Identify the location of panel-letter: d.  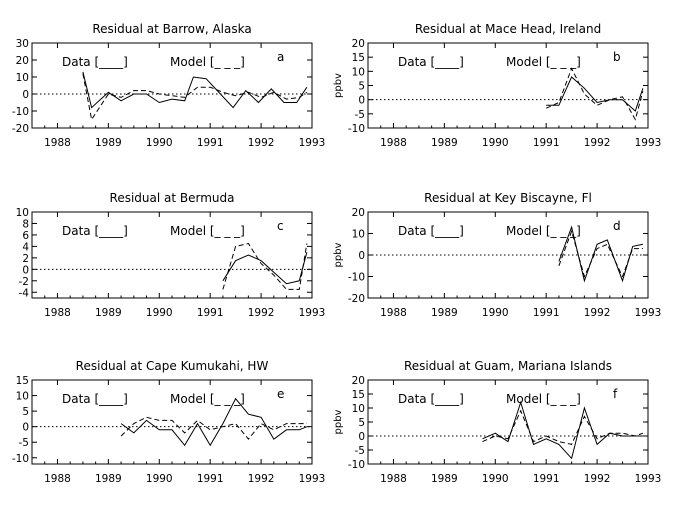
(617, 226).